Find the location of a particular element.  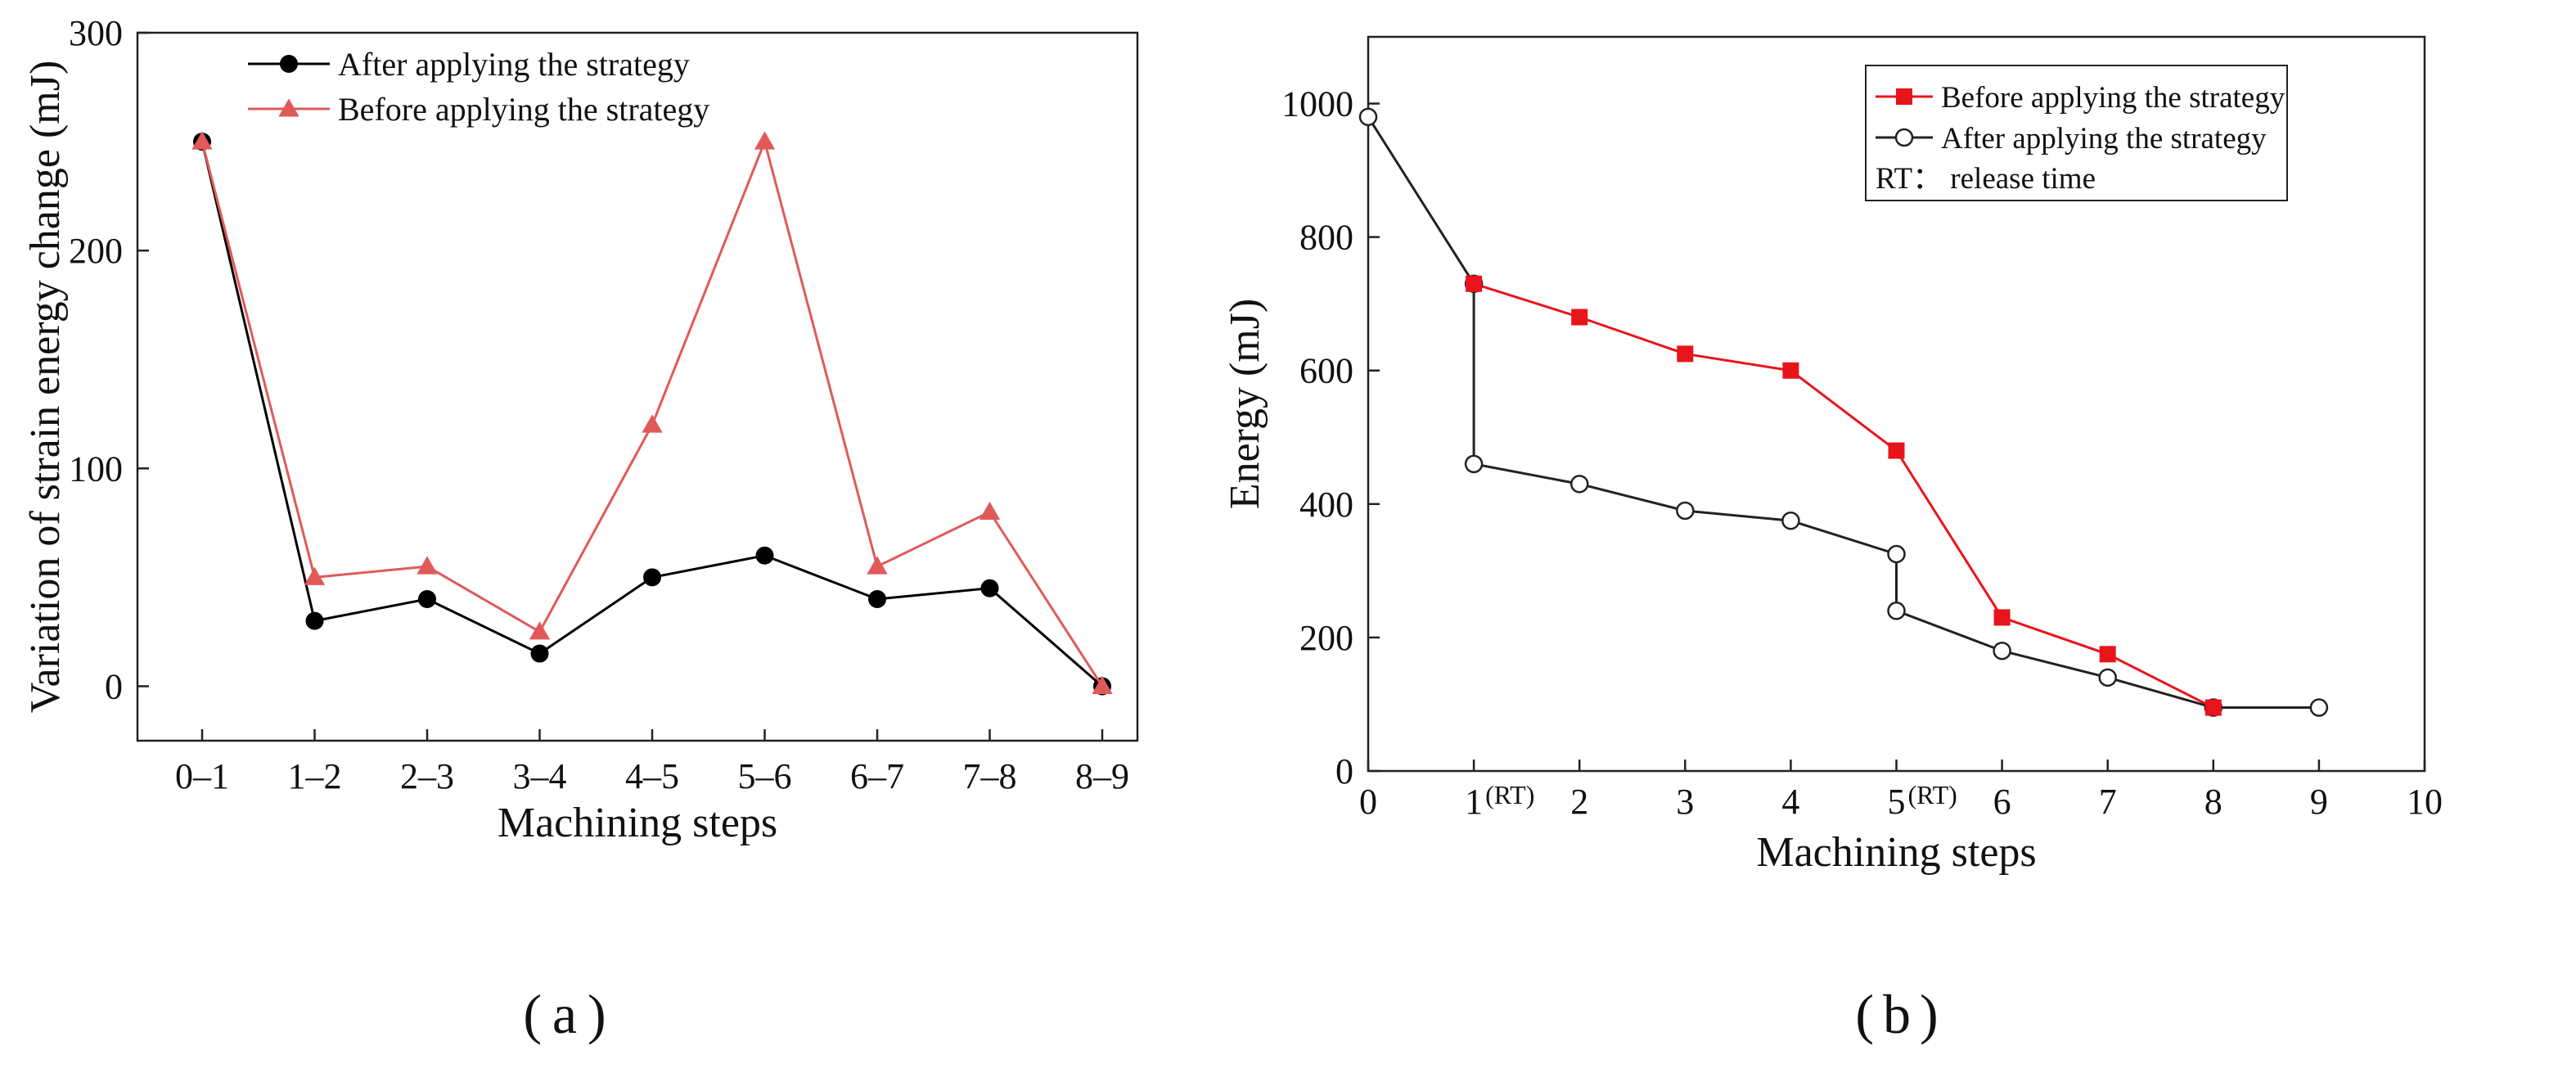

x-tick-label: 9 is located at coordinates (2319, 802).